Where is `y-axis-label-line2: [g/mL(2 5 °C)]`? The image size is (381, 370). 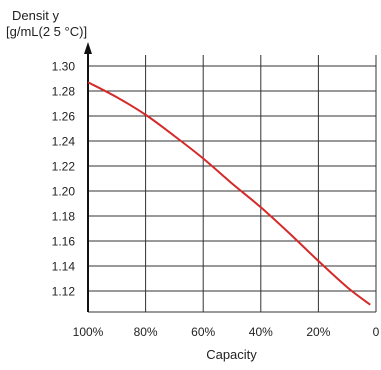 y-axis-label-line2: [g/mL(2 5 °C)] is located at coordinates (47, 31).